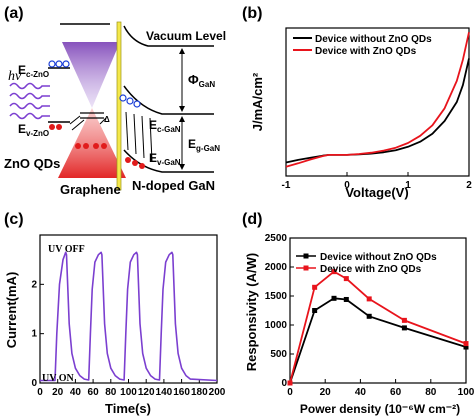 The width and height of the screenshot is (474, 420). I want to click on vacuum-level-label: Vacuum Level, so click(186, 36).